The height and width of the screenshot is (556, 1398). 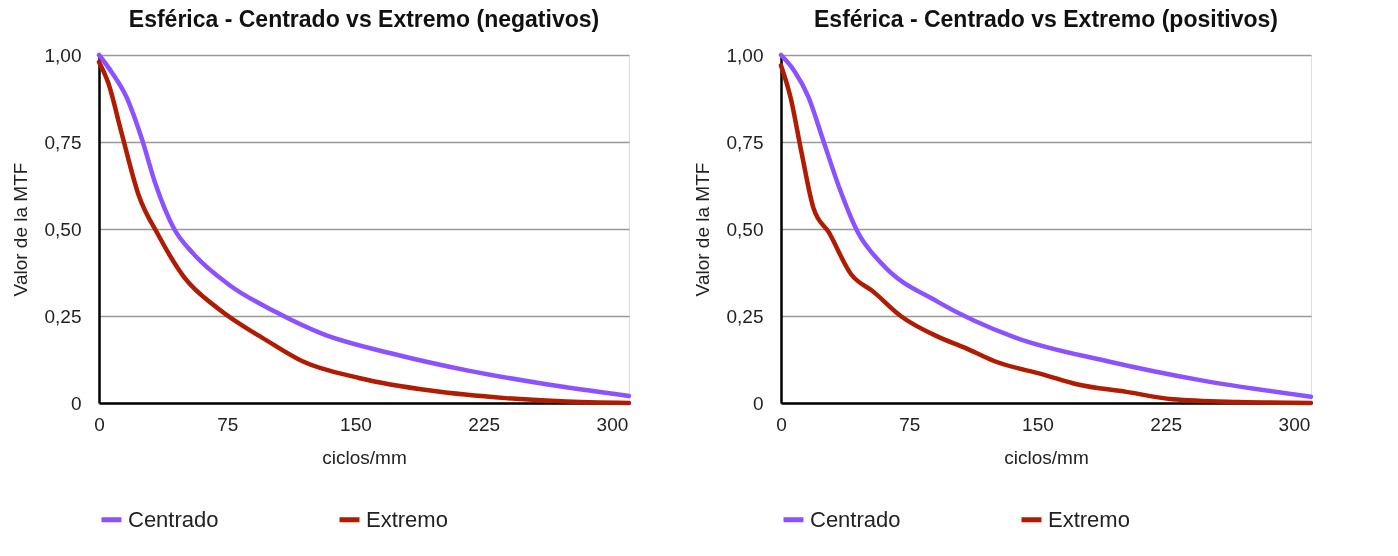 What do you see at coordinates (364, 19) in the screenshot?
I see `chart-title: Esférica - Centrado vs Extremo (negativos)` at bounding box center [364, 19].